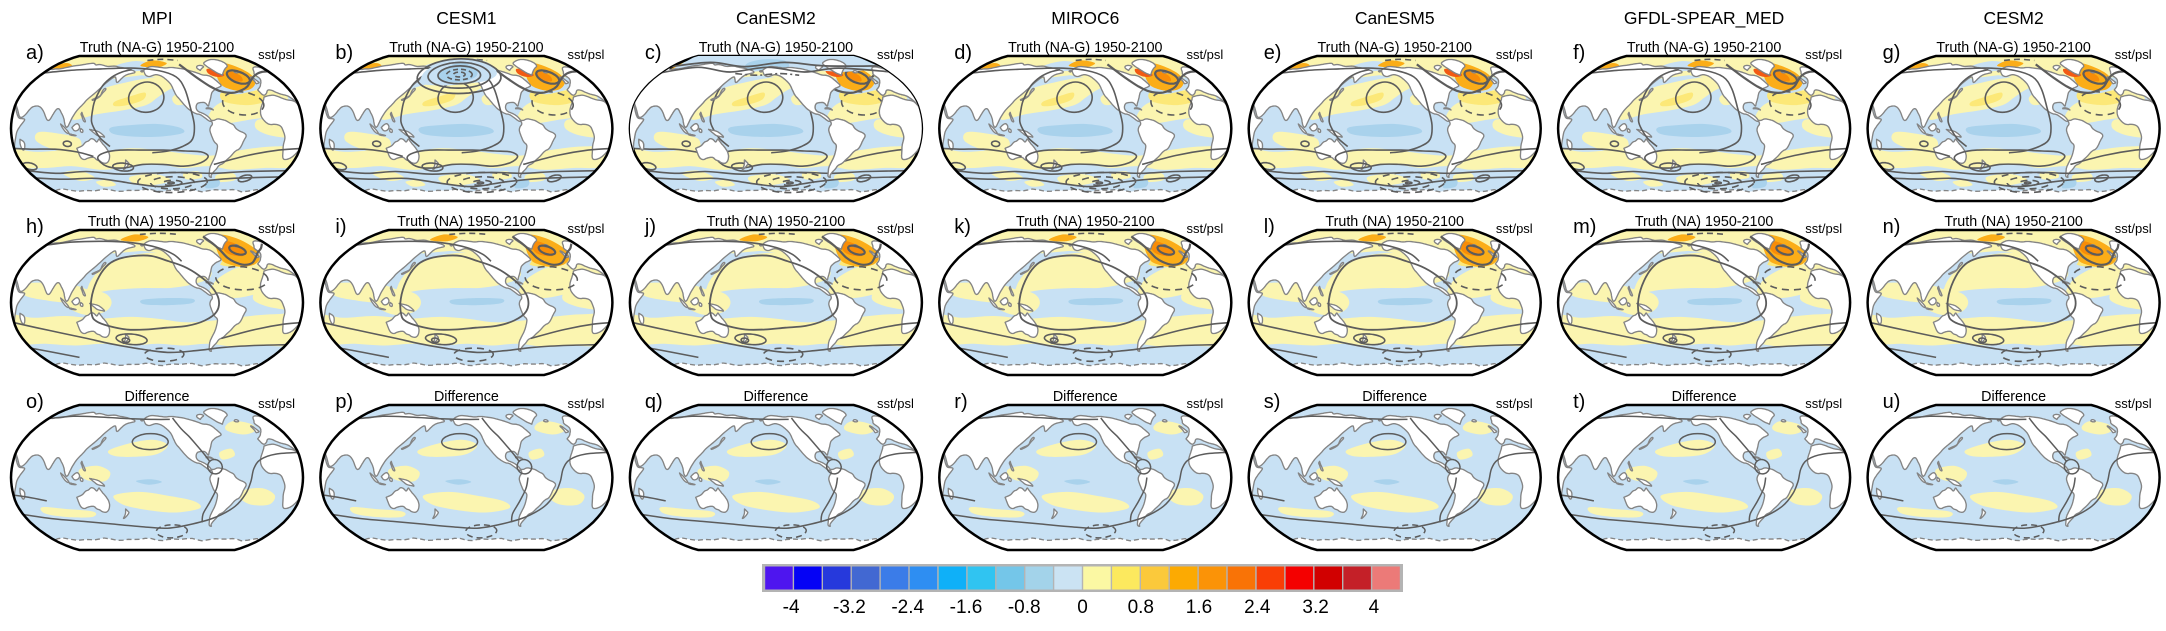 Image resolution: width=2166 pixels, height=631 pixels. Describe the element at coordinates (1272, 402) in the screenshot. I see `svg-text: s)` at that location.